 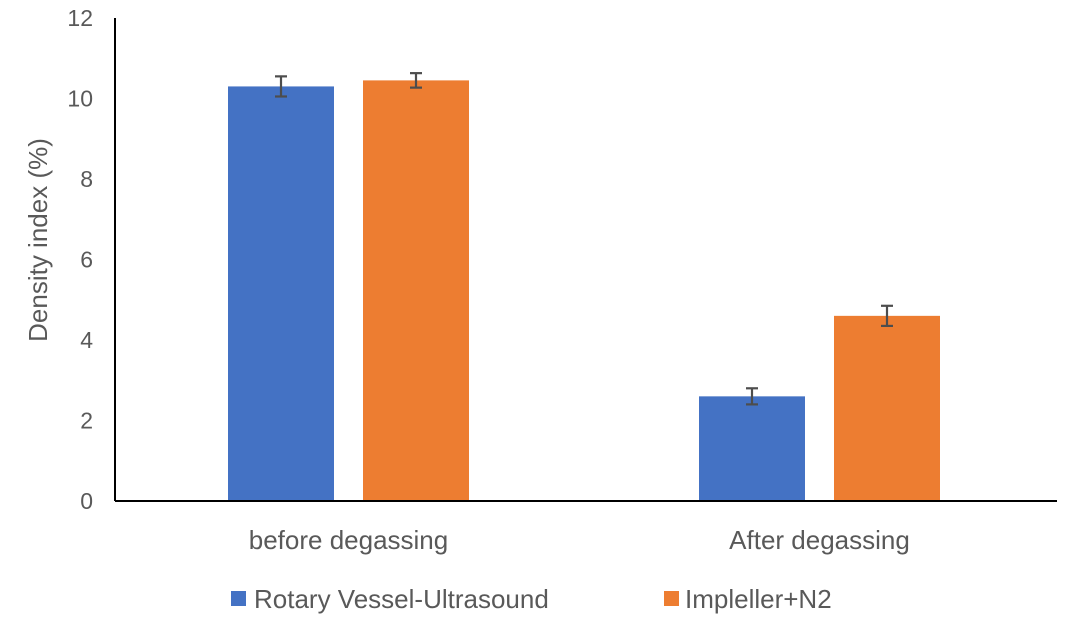 I want to click on y-tick-label: 12, so click(x=80, y=18).